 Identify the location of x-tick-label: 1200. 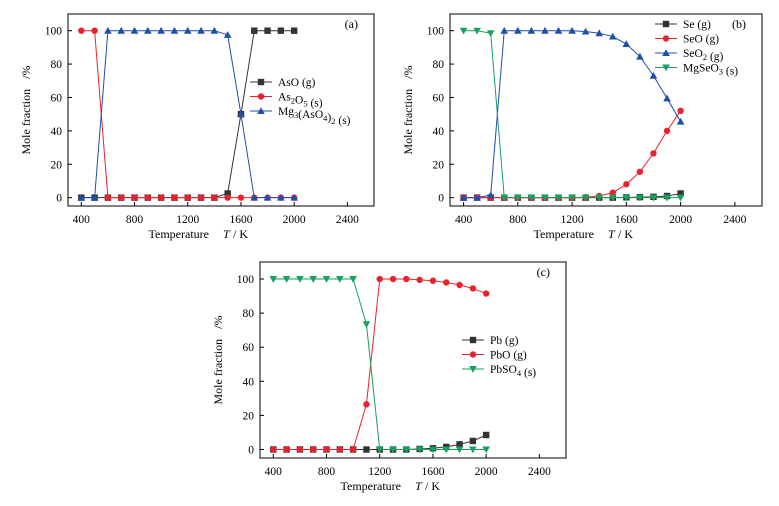
(187, 220).